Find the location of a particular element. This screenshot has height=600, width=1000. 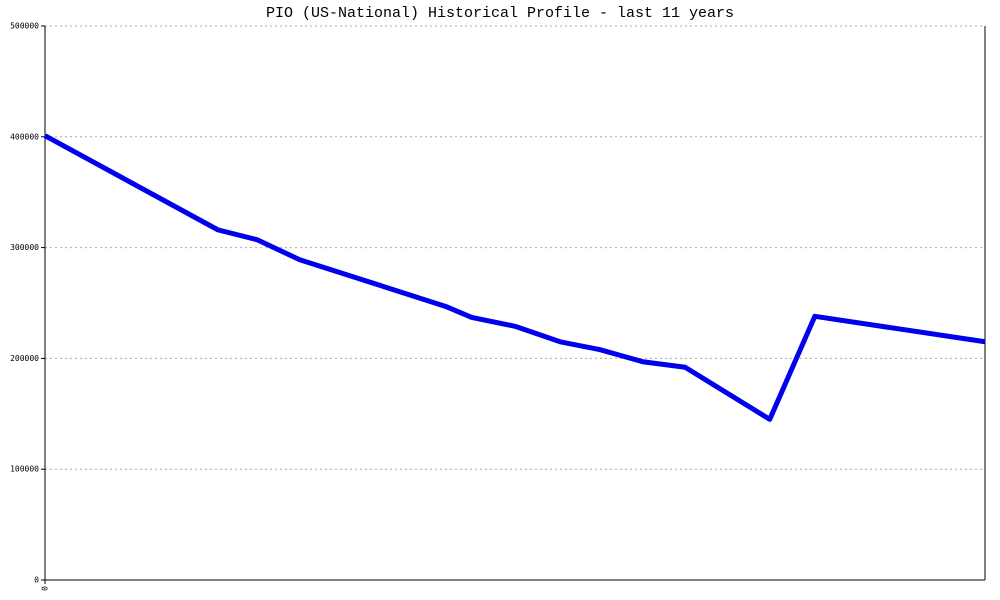

y-tick-label: 100000 is located at coordinates (24, 469).